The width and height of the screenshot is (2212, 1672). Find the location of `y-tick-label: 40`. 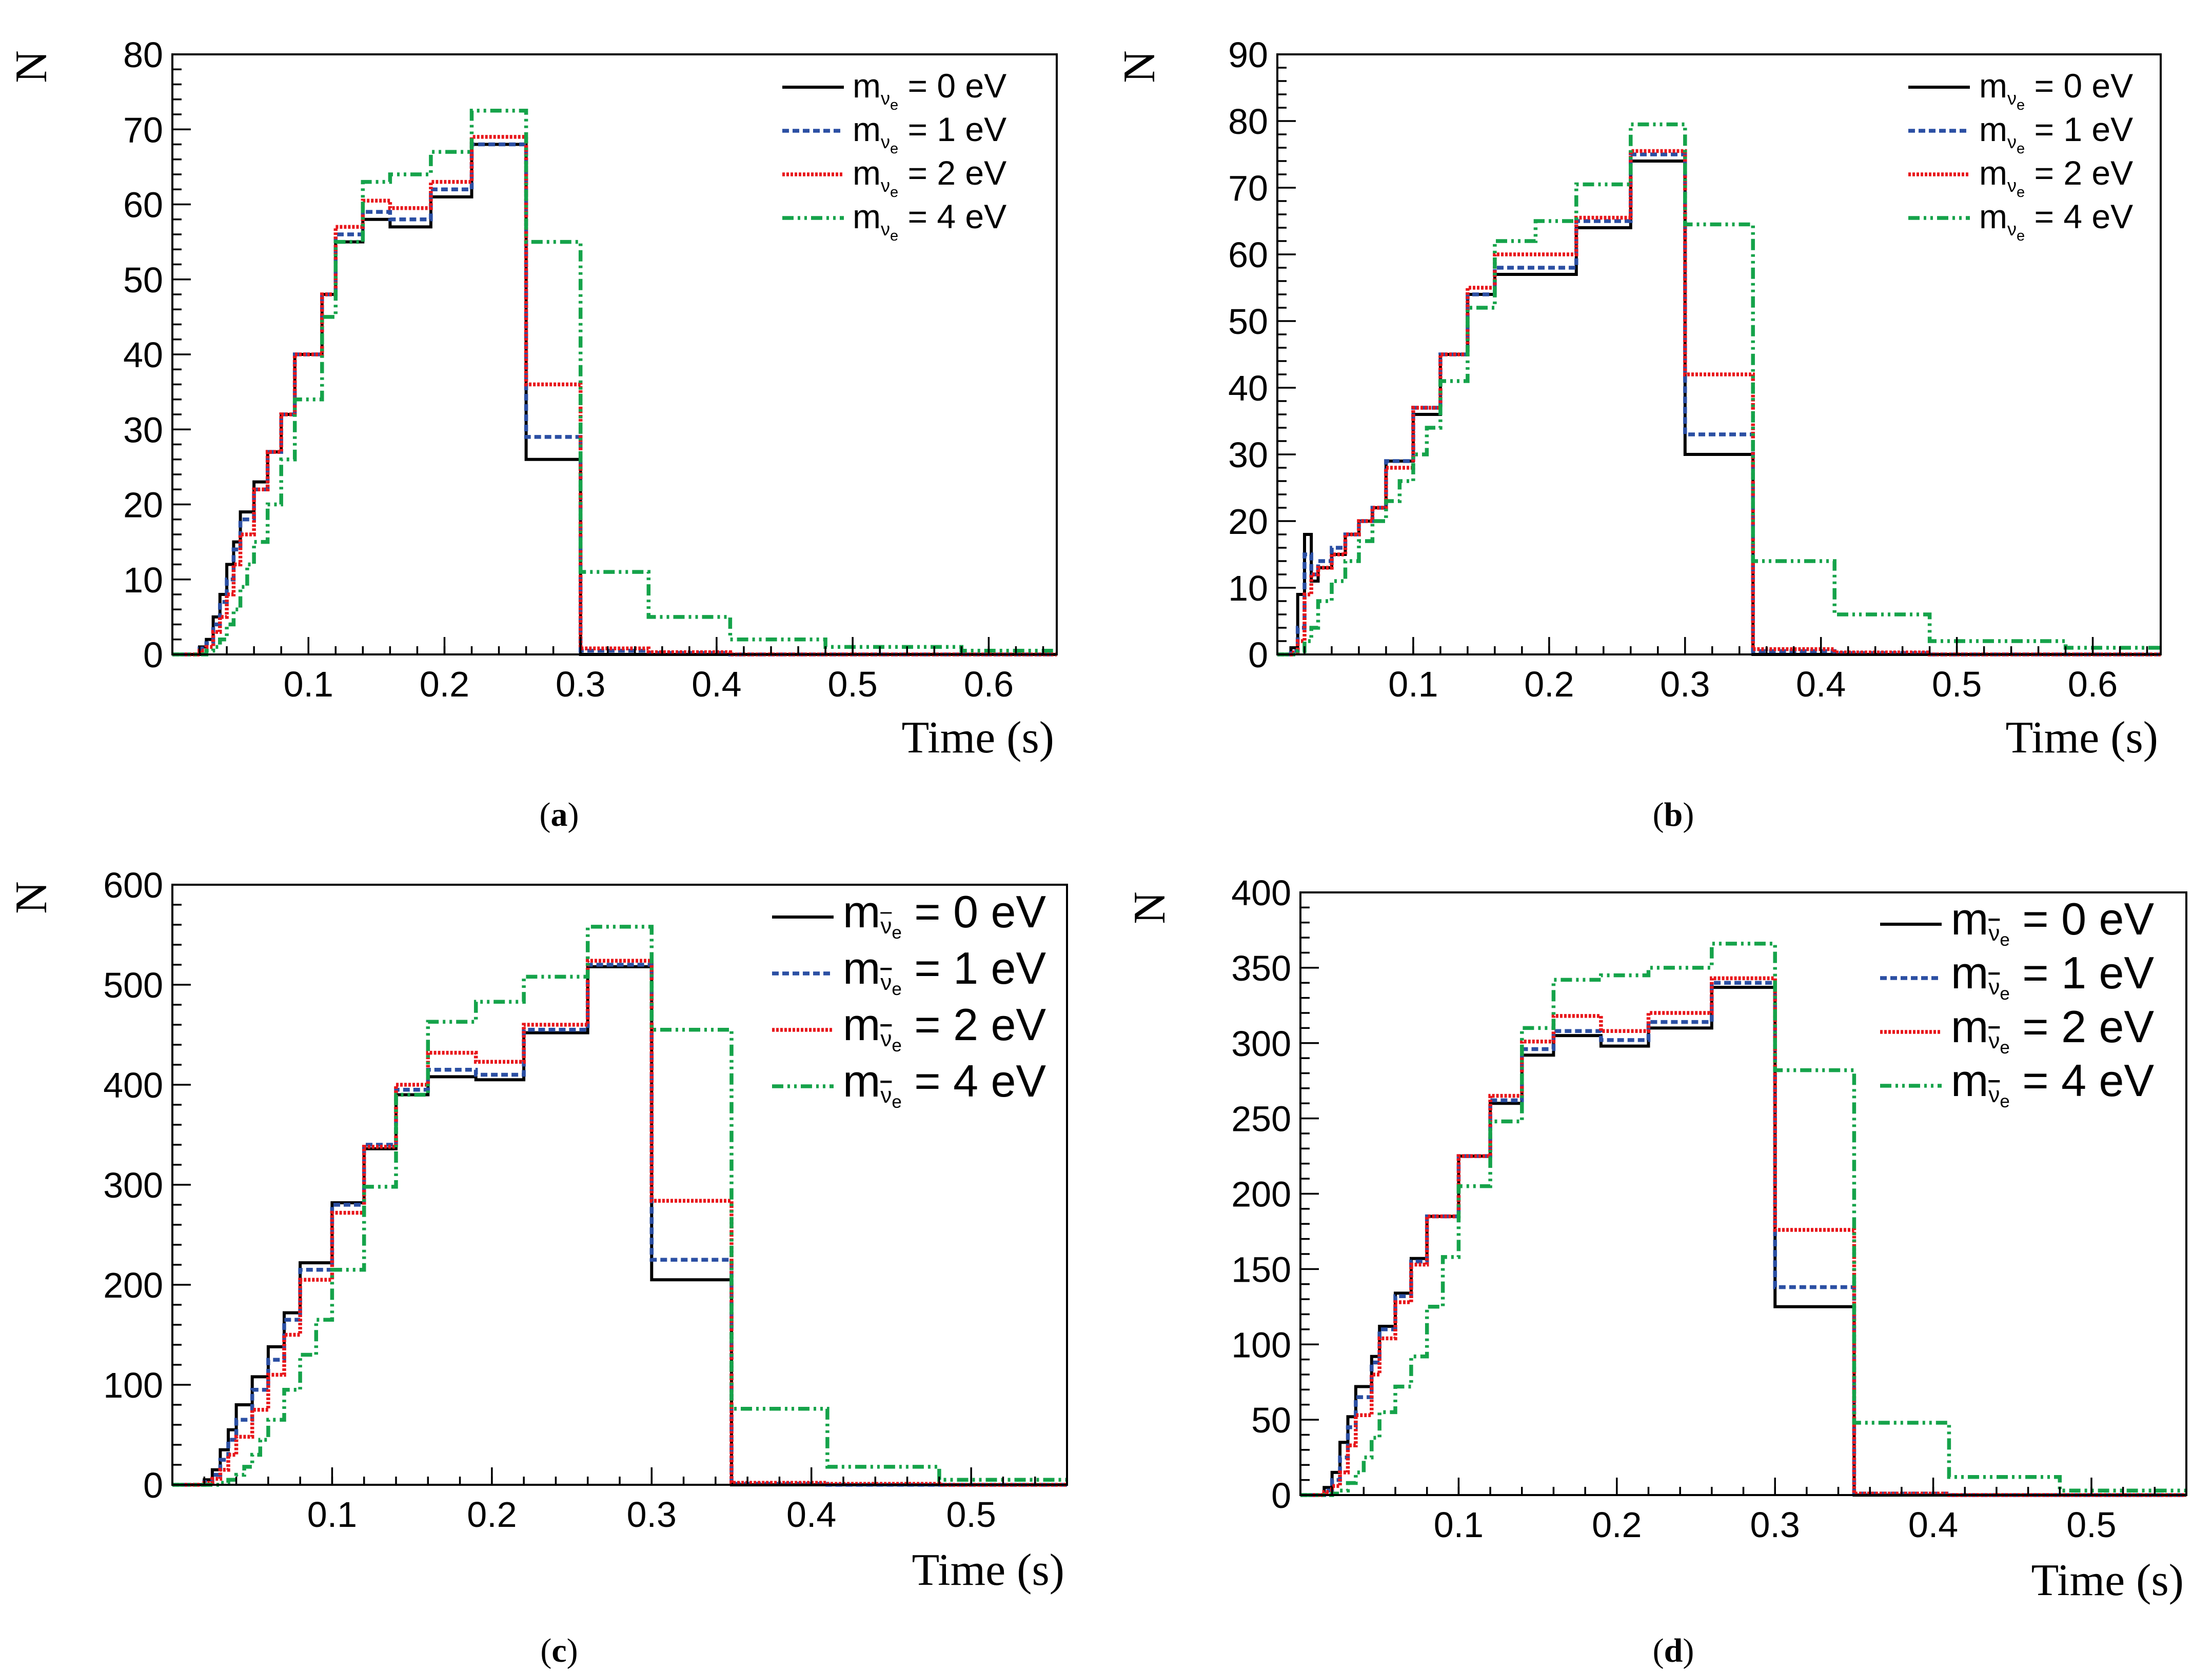

y-tick-label: 40 is located at coordinates (143, 355).